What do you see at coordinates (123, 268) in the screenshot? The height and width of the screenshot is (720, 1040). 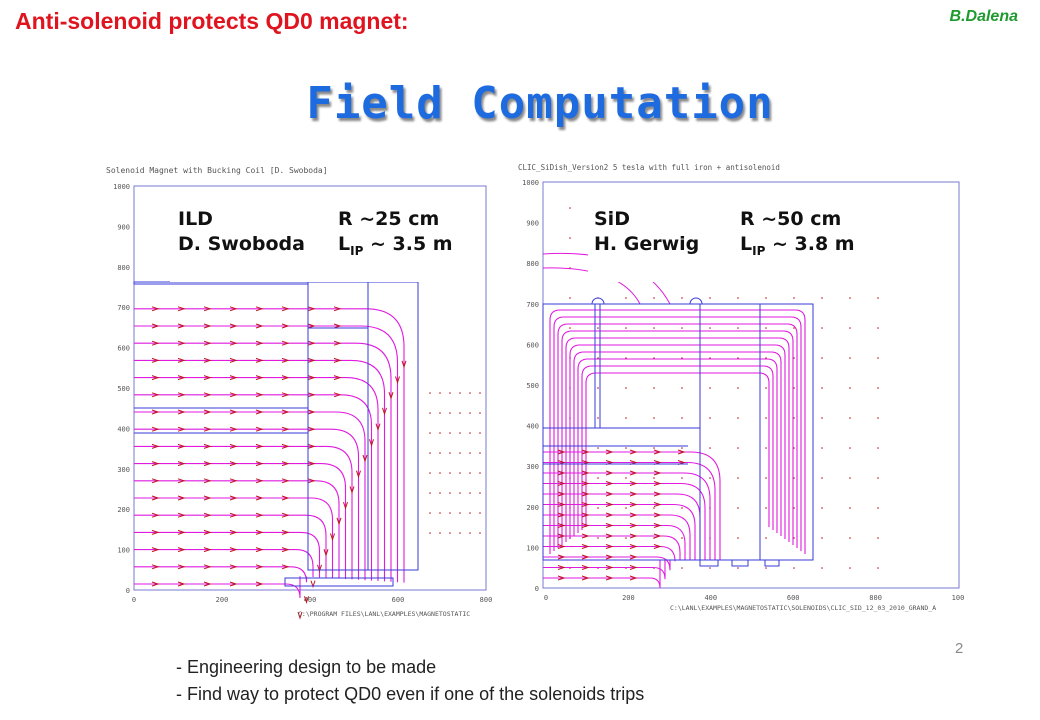 I see `y-tick-label: 800` at bounding box center [123, 268].